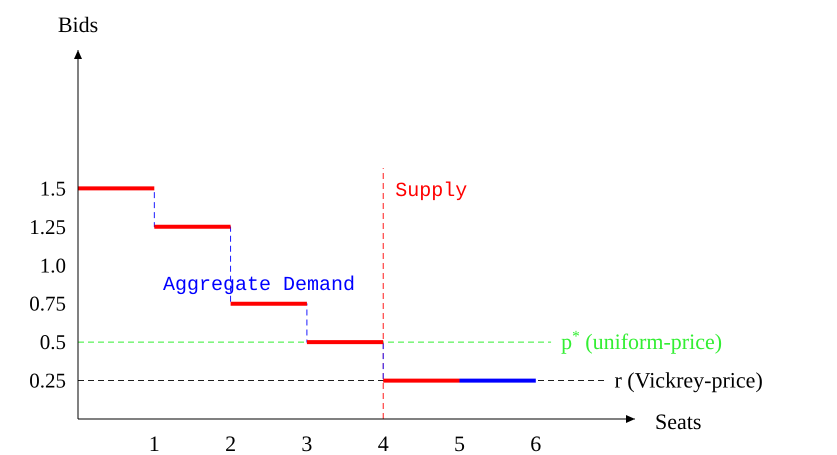  Describe the element at coordinates (53, 342) in the screenshot. I see `y-tick-label: 0.5` at that location.